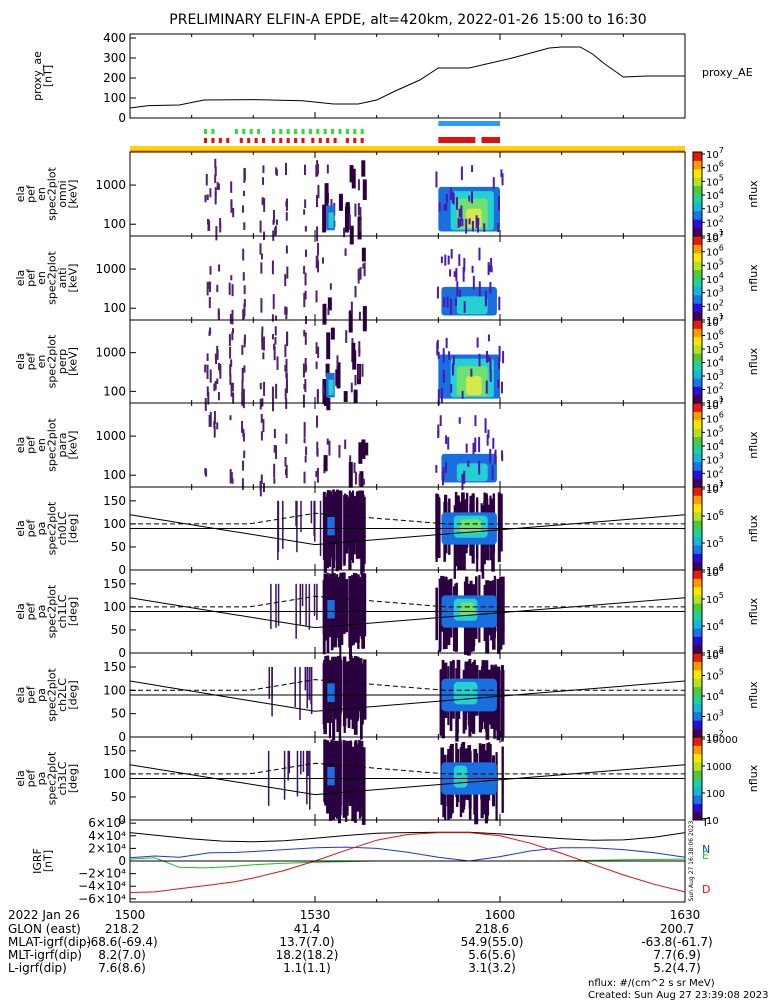 Image resolution: width=775 pixels, height=1000 pixels. What do you see at coordinates (114, 475) in the screenshot?
I see `en-para-ytick-label: 100` at bounding box center [114, 475].